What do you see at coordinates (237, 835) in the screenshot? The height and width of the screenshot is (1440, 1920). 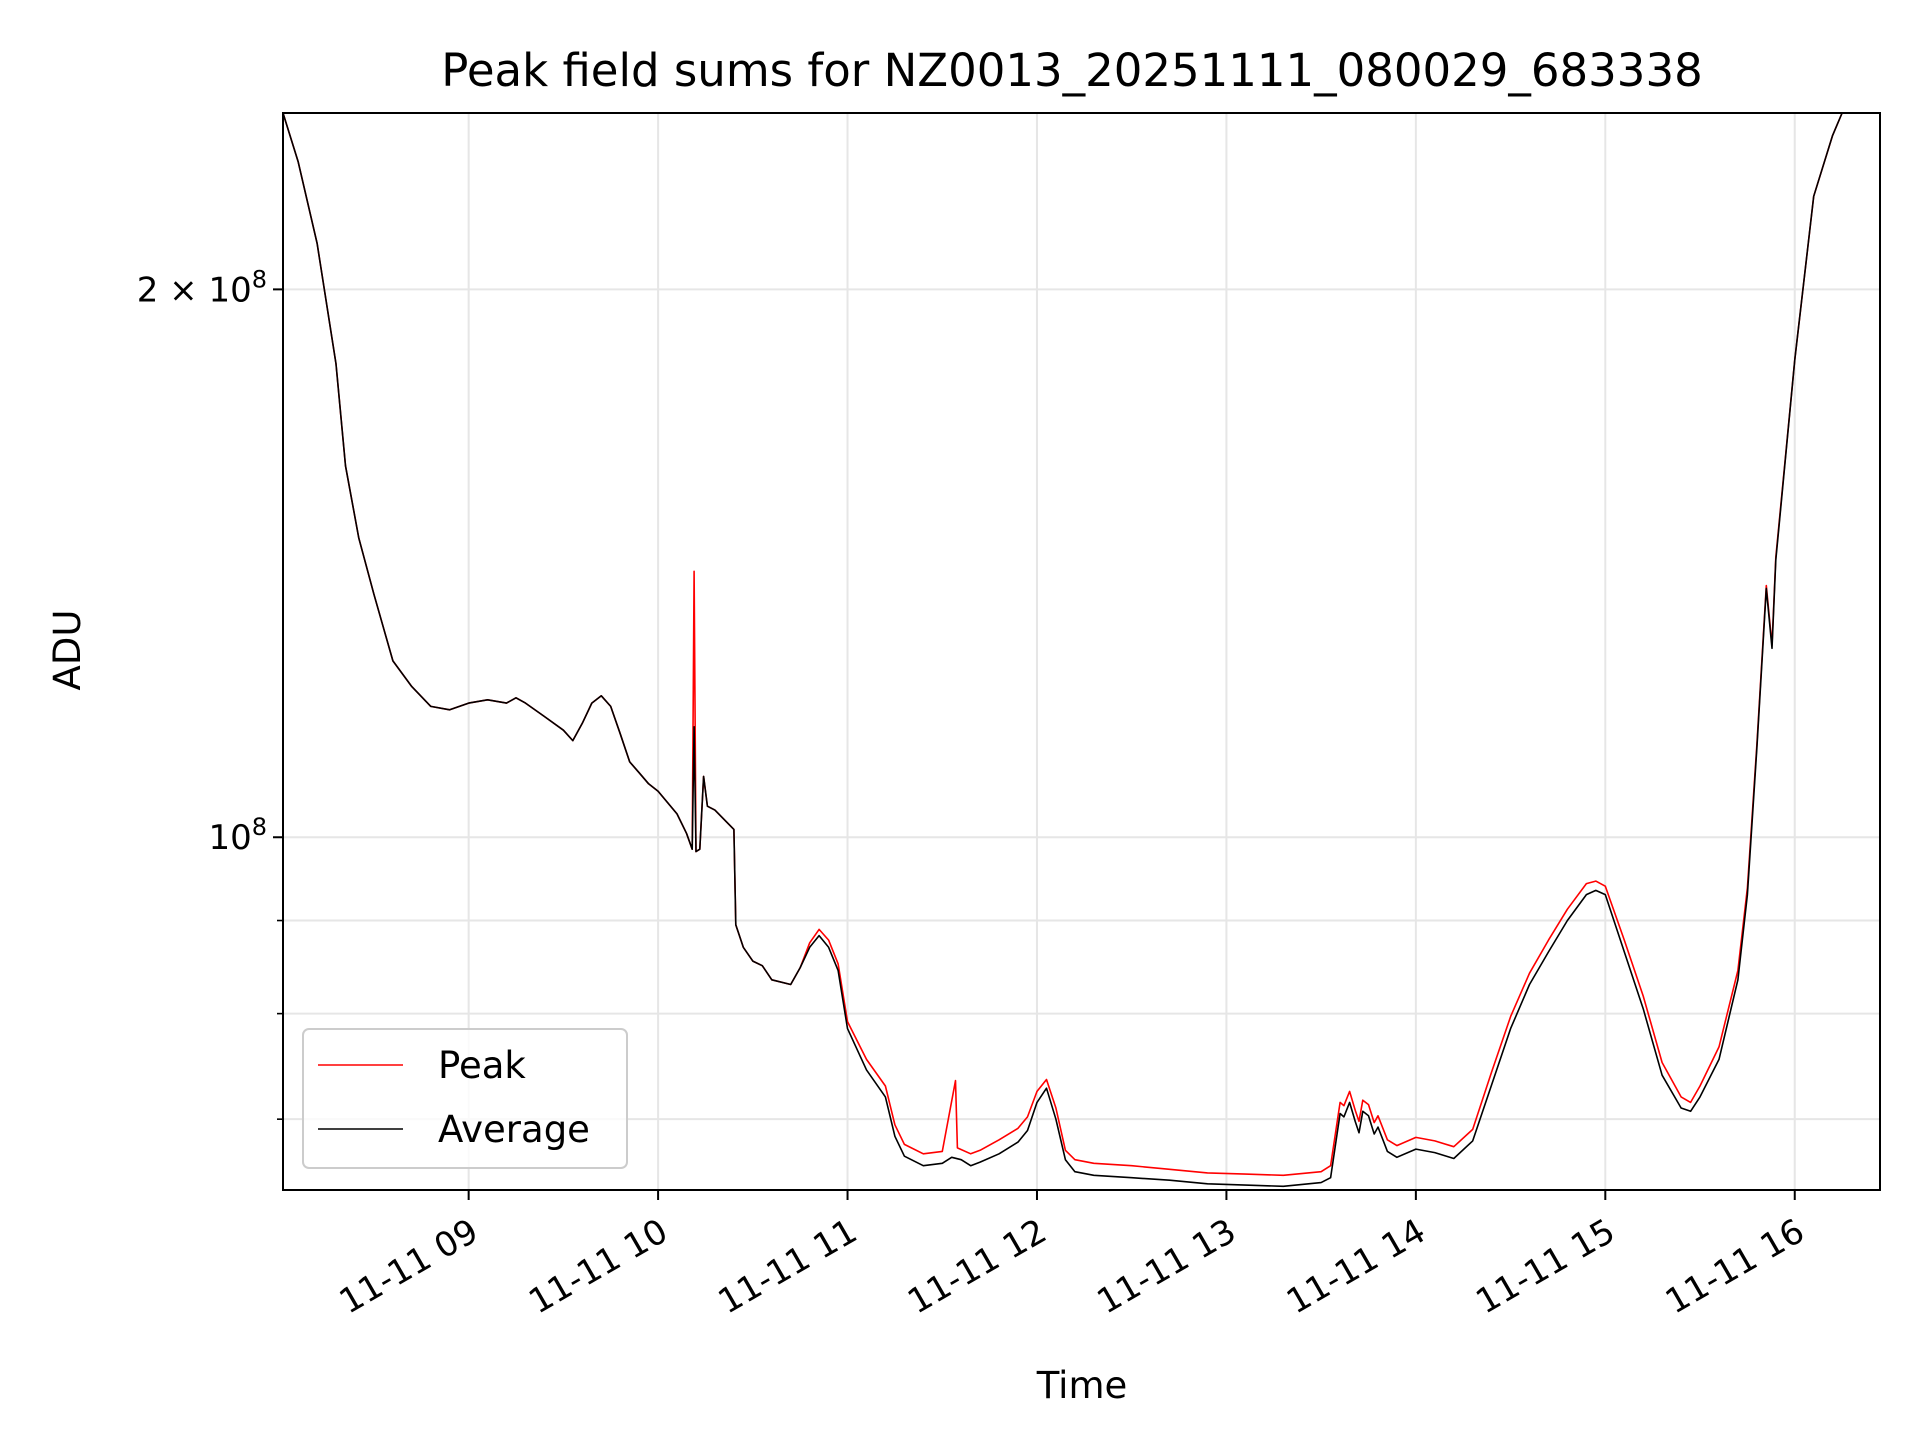 I see `y-tick-label: 108` at bounding box center [237, 835].